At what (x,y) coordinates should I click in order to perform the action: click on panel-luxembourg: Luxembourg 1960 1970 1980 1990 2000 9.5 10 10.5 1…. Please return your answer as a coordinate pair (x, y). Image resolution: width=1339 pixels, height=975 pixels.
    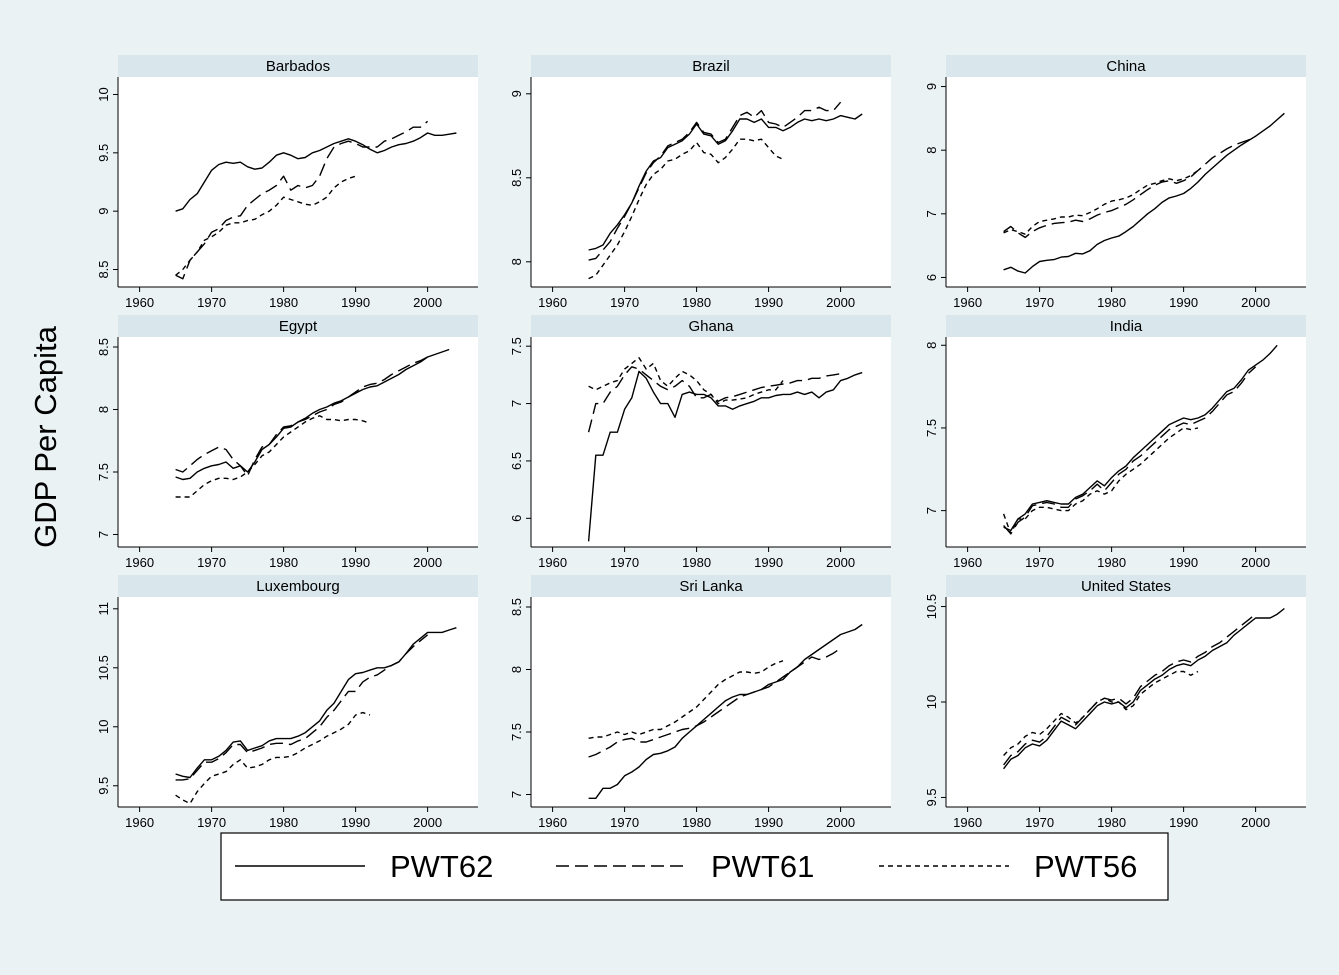
    Looking at the image, I should click on (287, 702).